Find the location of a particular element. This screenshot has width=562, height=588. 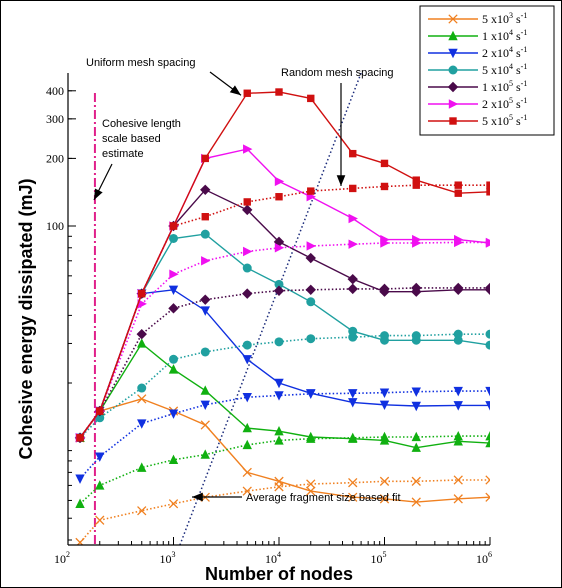

y-tick-label: 300 is located at coordinates (55, 119).